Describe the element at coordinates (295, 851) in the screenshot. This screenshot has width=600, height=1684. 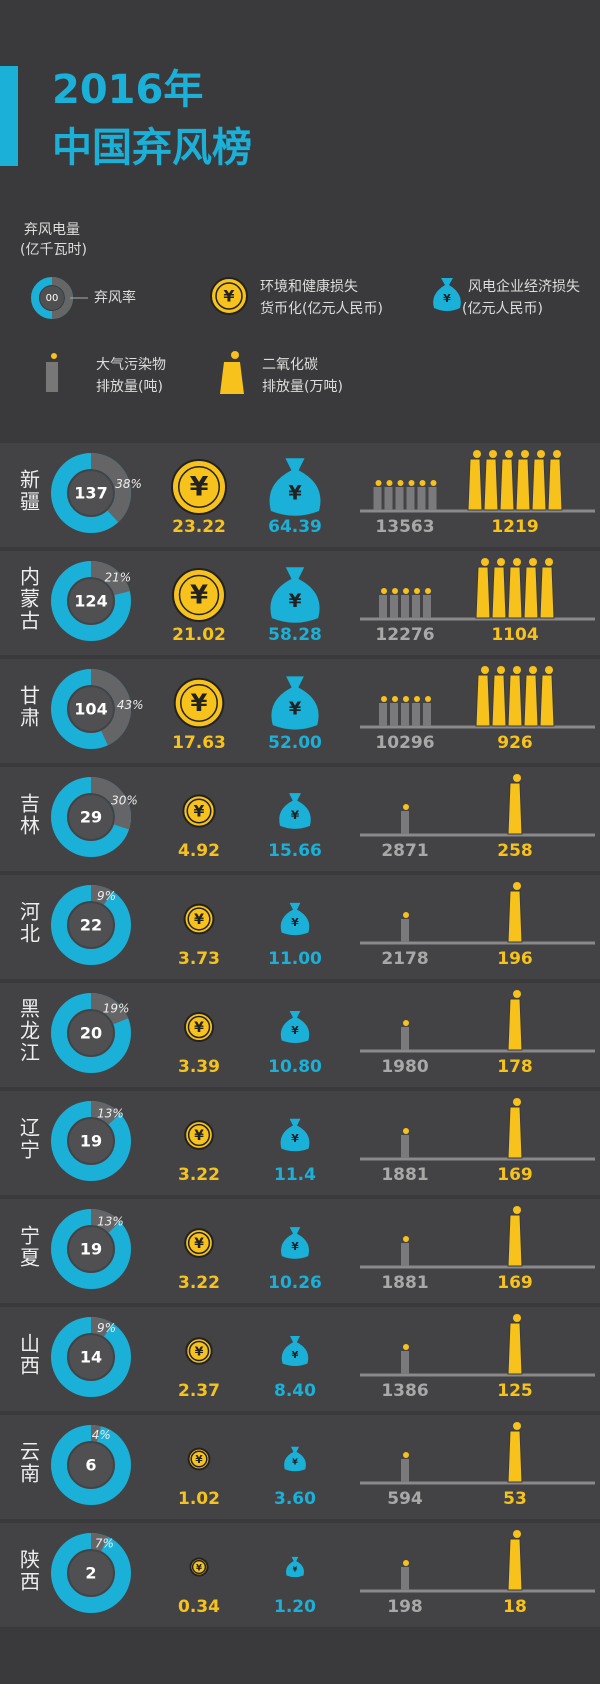
I see `econ-loss: 15.66` at that location.